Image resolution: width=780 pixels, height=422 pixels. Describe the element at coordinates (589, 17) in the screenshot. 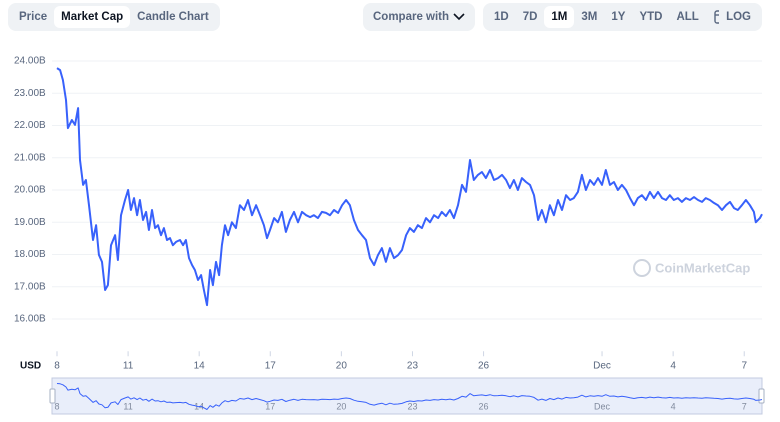

I see `range-tab: 3M` at that location.